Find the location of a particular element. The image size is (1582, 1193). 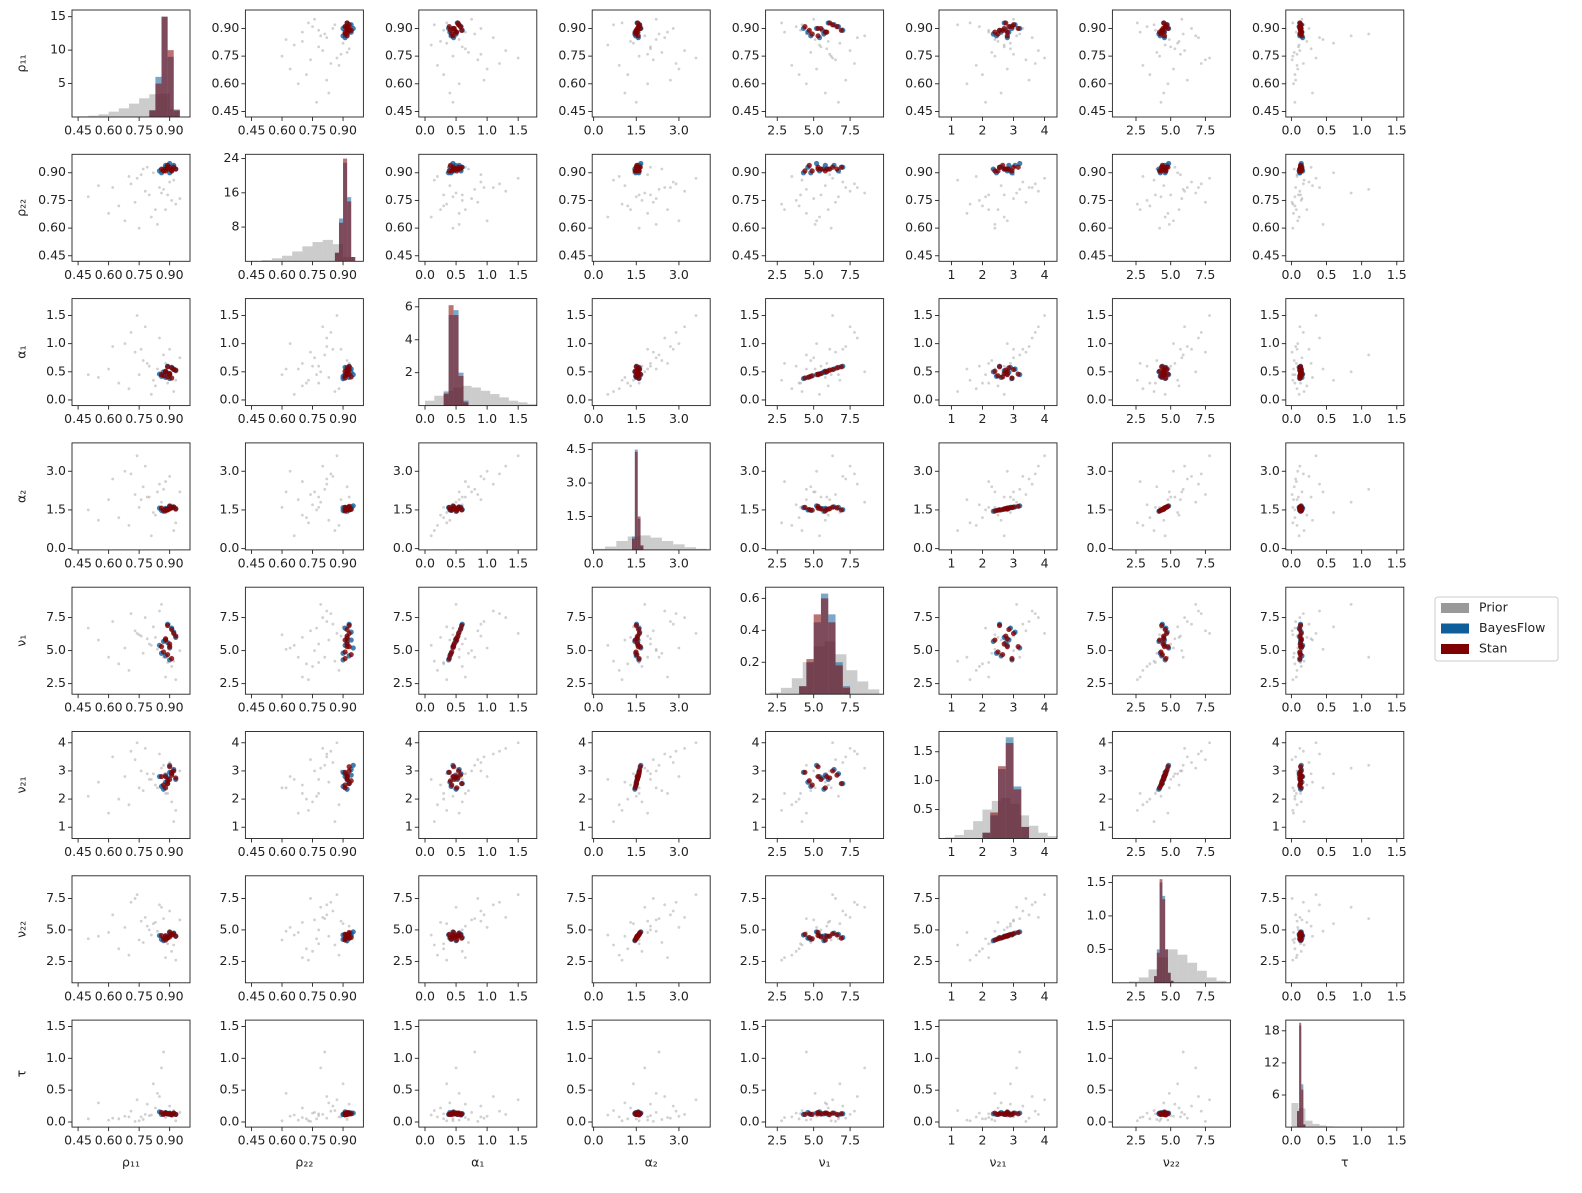

y-tick-label: 0.5 is located at coordinates (1270, 370).